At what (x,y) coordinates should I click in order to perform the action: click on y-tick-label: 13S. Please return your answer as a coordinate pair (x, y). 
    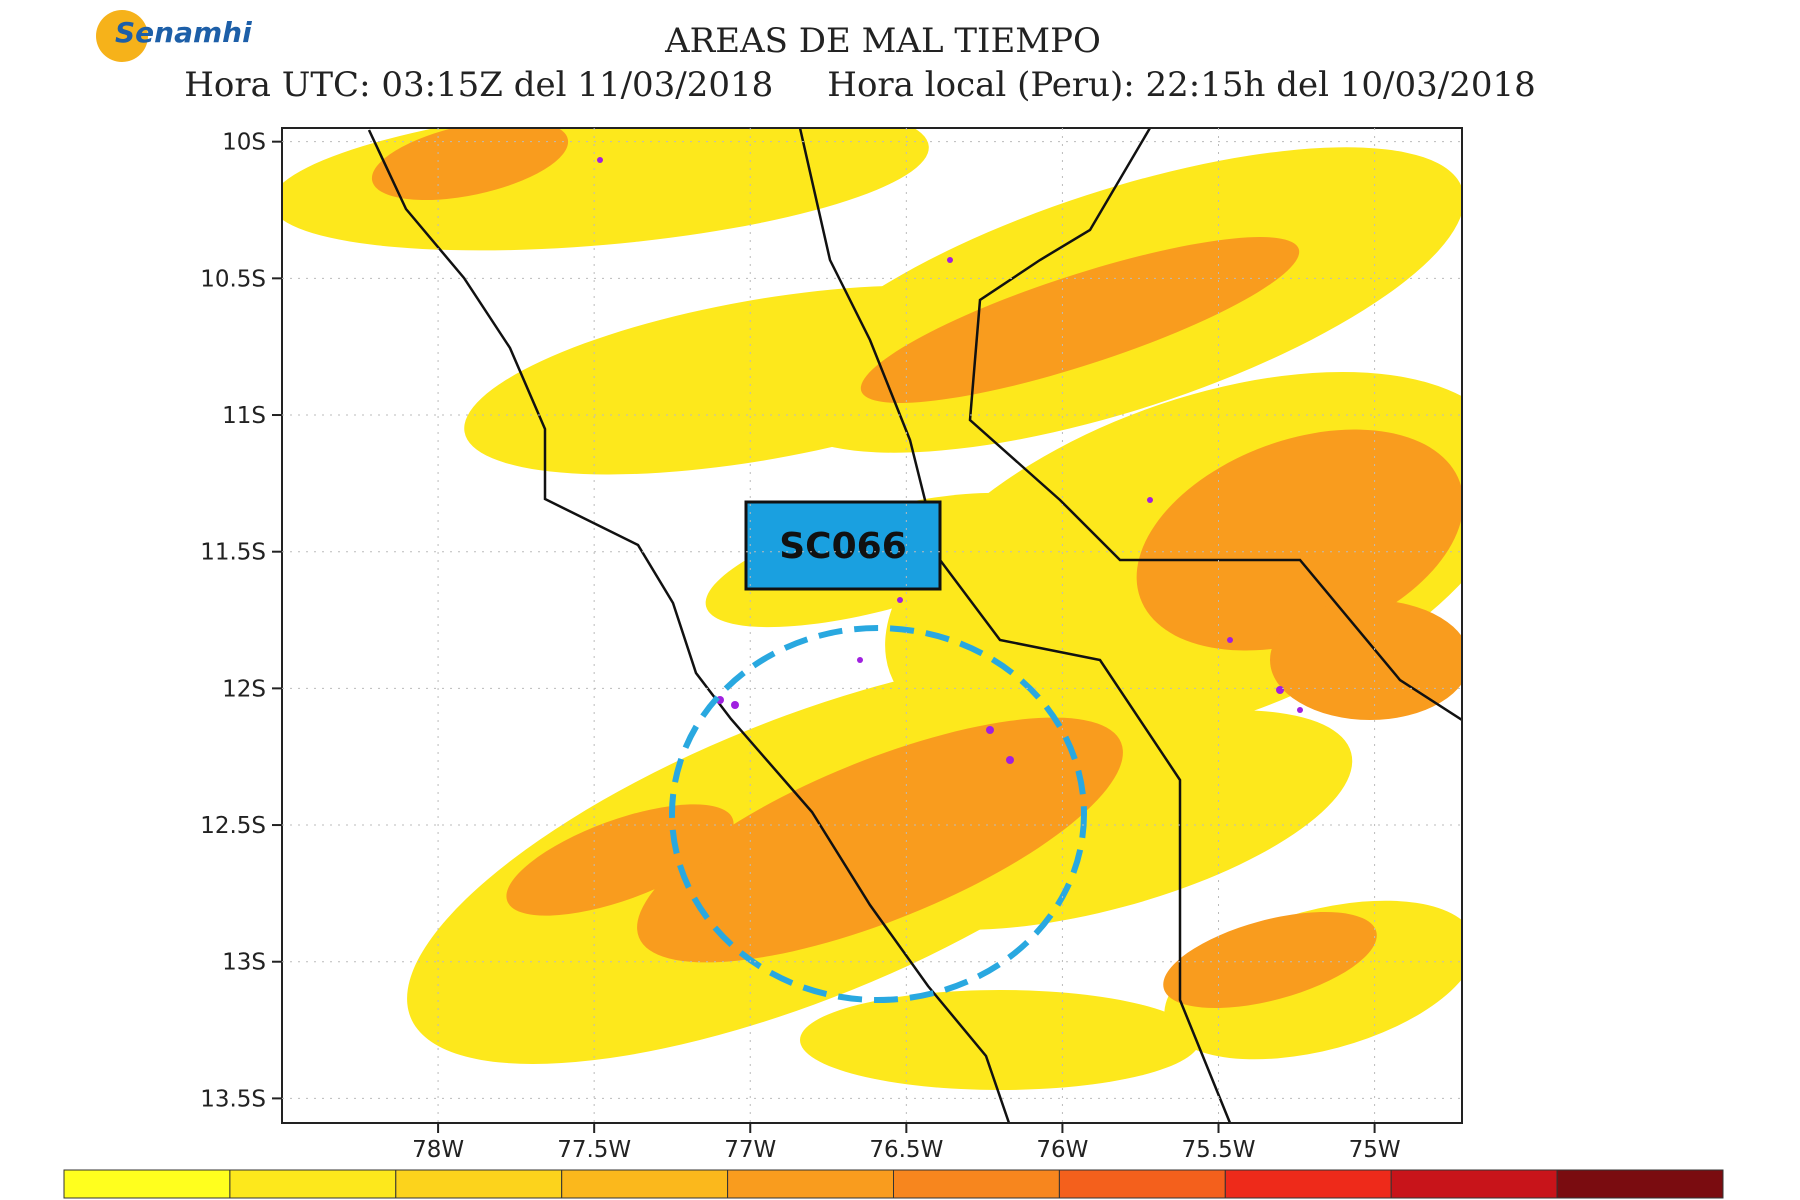
    Looking at the image, I should click on (244, 963).